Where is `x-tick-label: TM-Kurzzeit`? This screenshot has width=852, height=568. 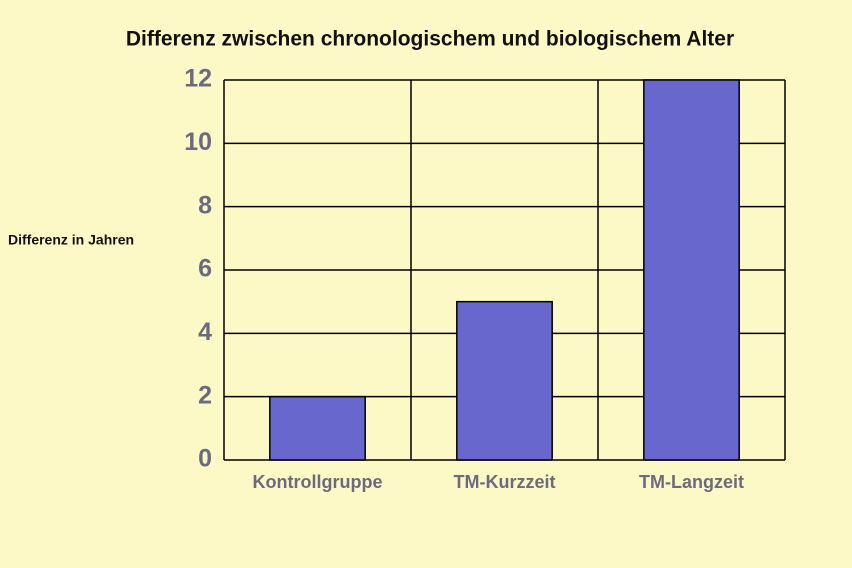 x-tick-label: TM-Kurzzeit is located at coordinates (505, 482).